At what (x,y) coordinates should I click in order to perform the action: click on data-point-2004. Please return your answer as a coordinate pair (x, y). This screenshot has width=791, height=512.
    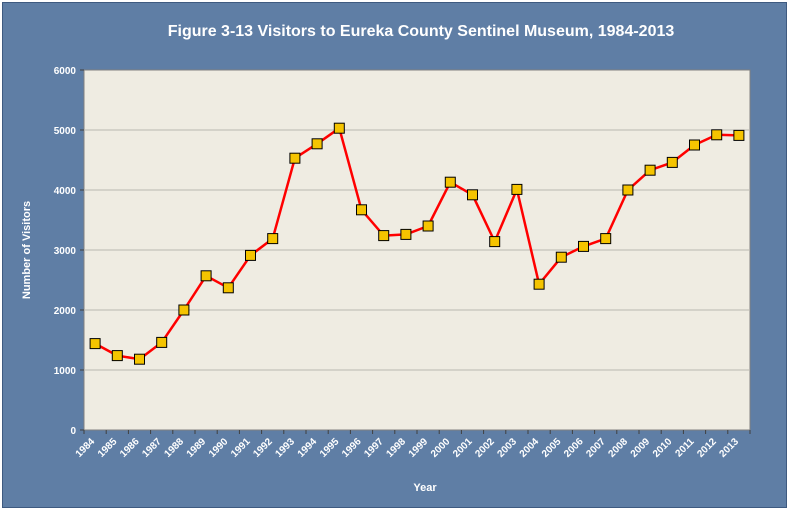
    Looking at the image, I should click on (539, 284).